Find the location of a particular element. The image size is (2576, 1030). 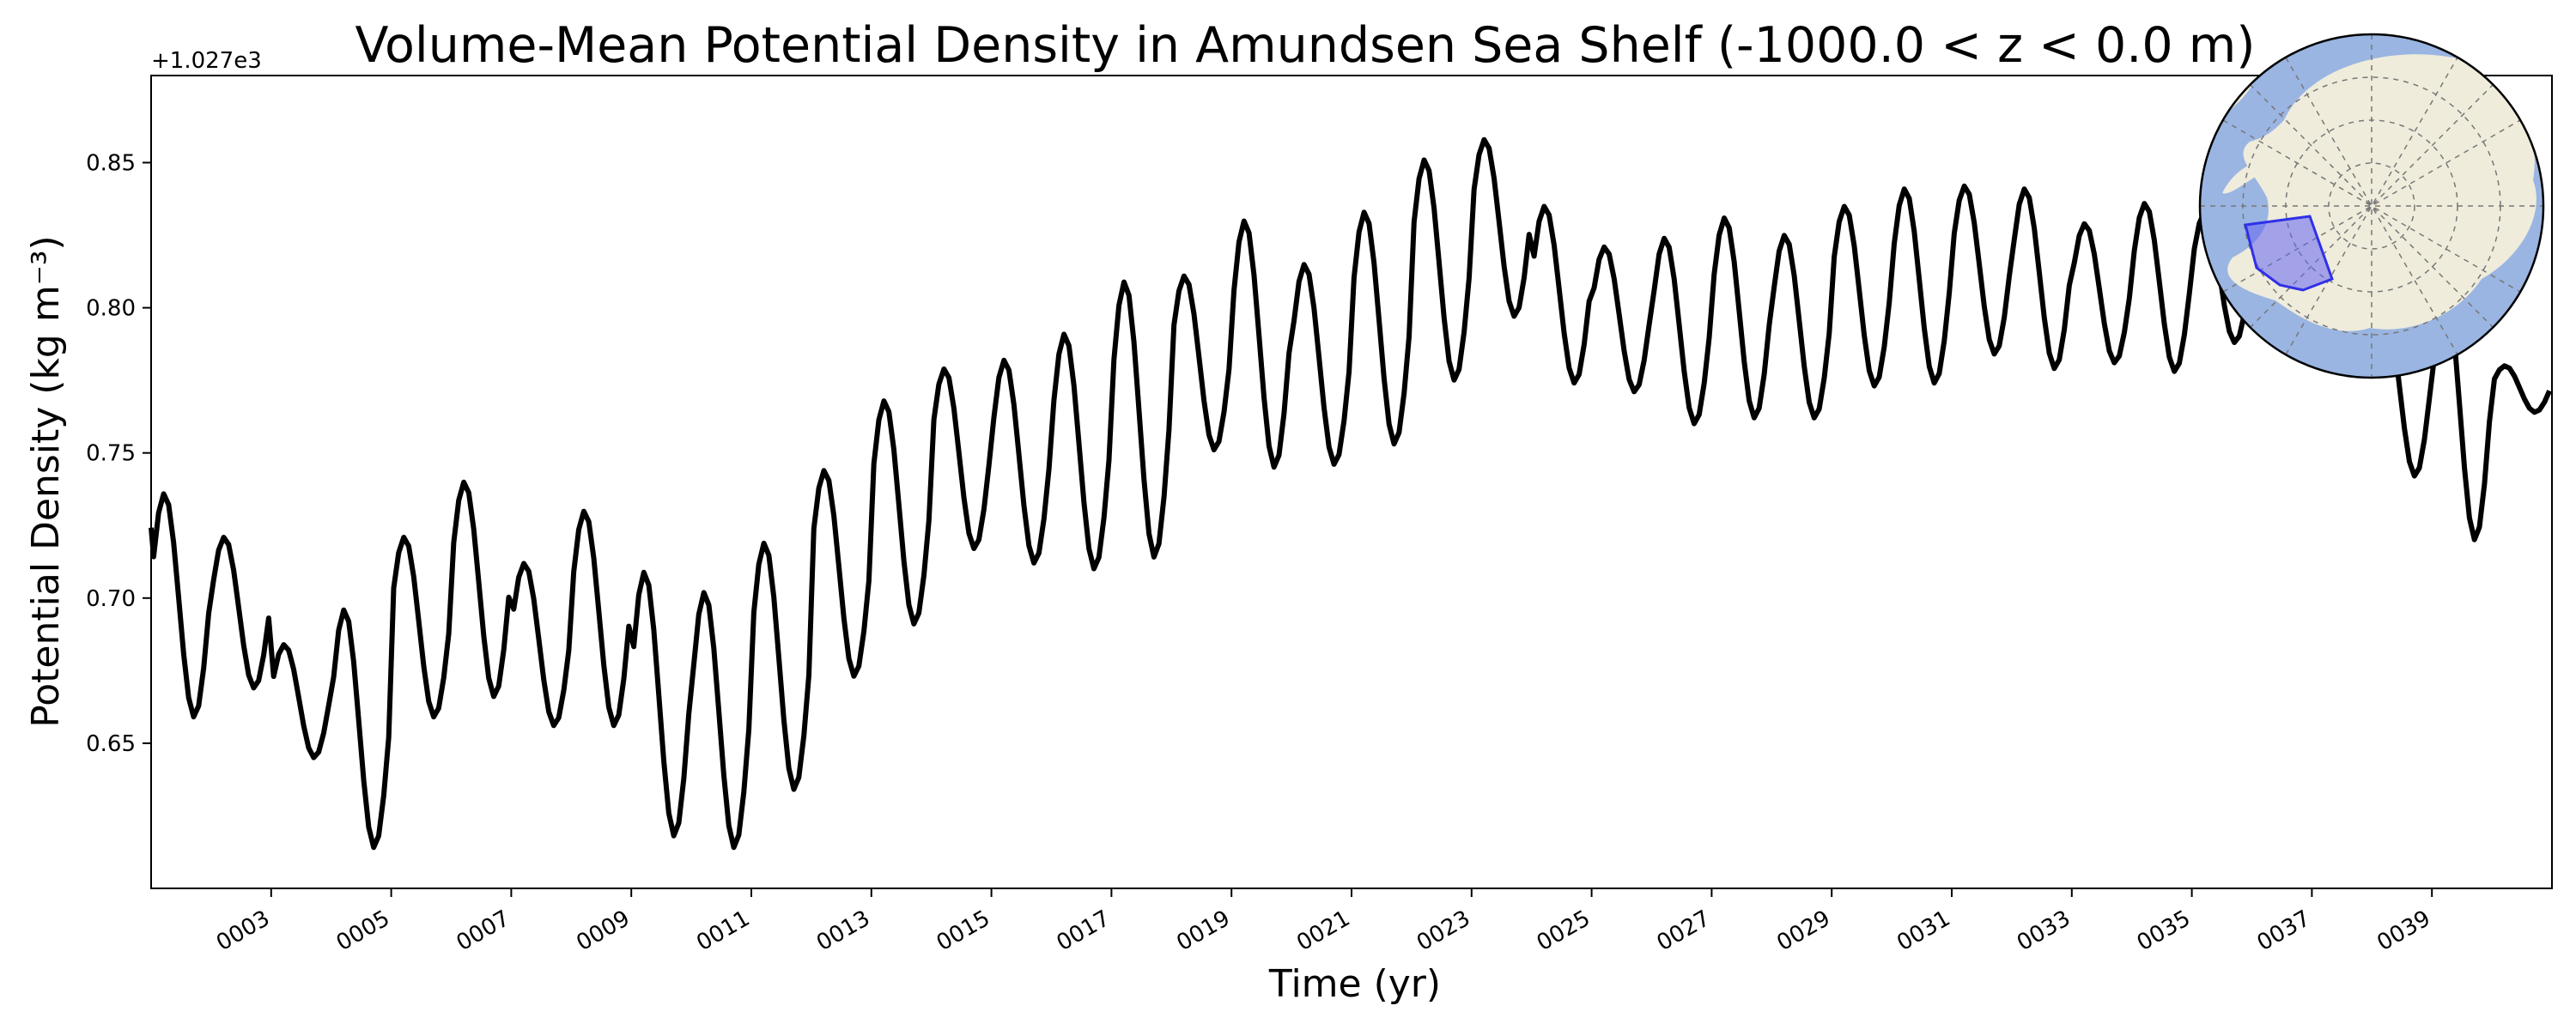

y-tick-label: 0.70 is located at coordinates (111, 599).